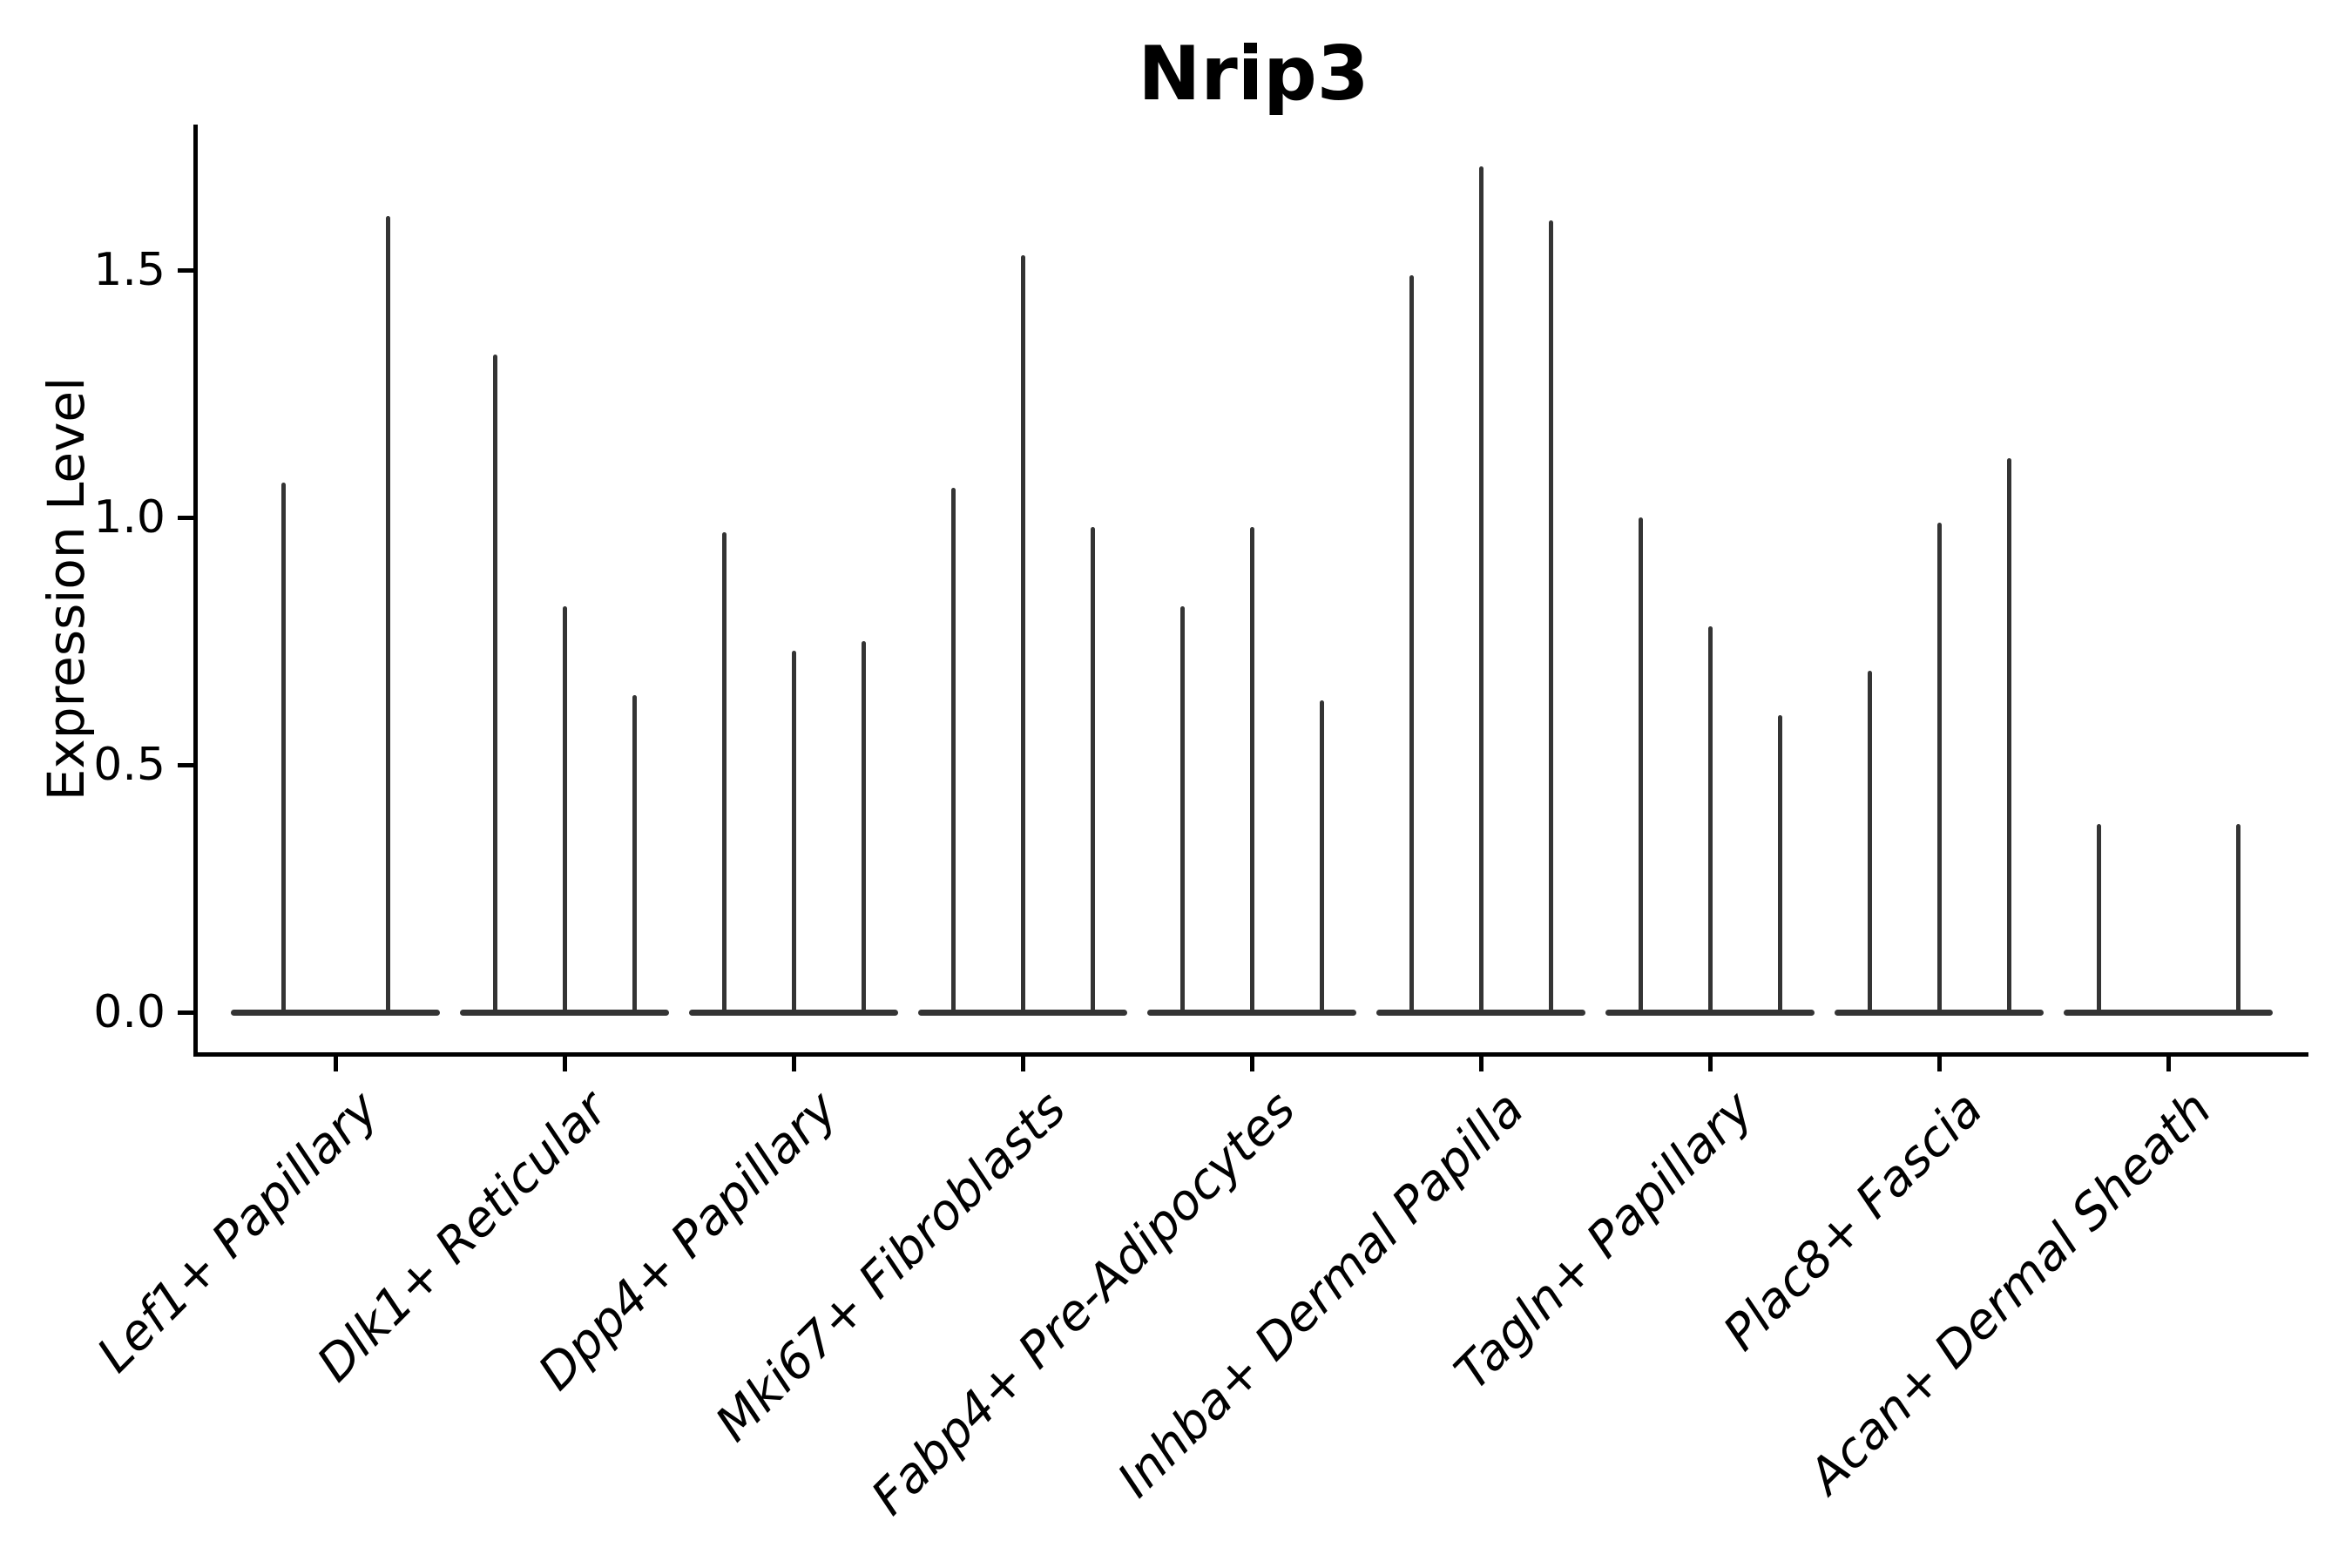  I want to click on y-tick-label: 1.0, so click(129, 517).